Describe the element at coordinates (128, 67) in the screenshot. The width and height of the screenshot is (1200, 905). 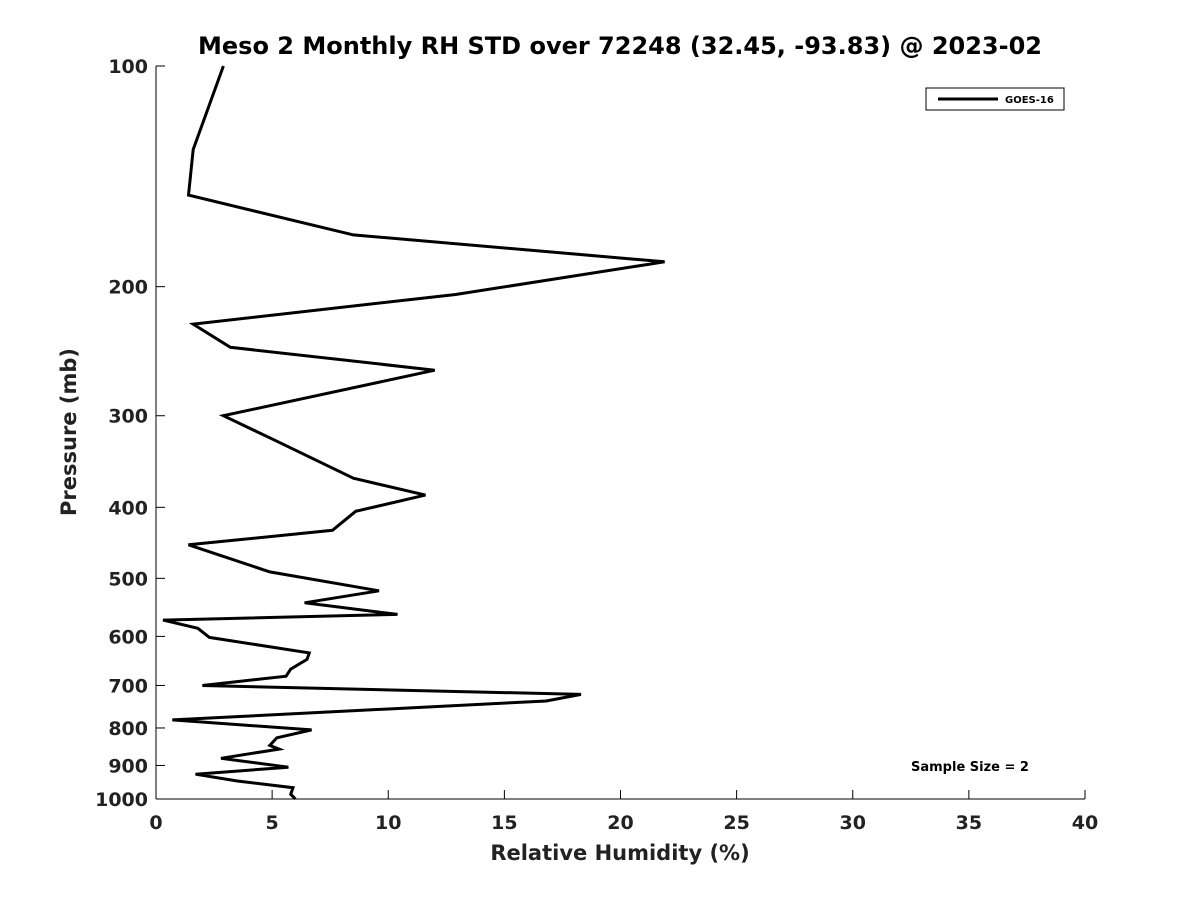
I see `y-tick-label: 100` at that location.